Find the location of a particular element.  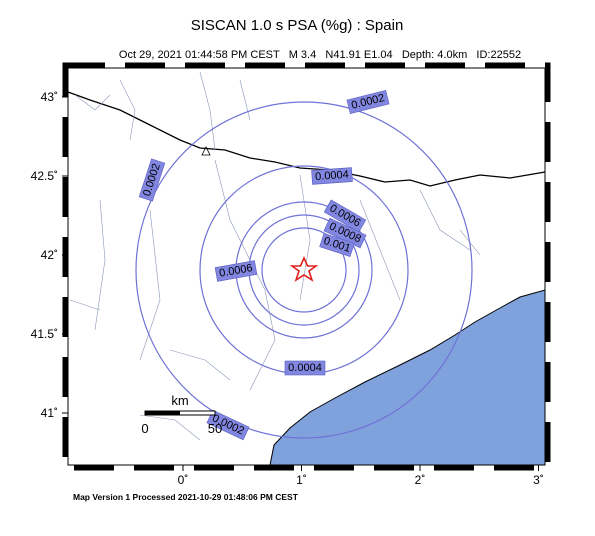

lat-tick-label: 41.5˚ is located at coordinates (44, 334).